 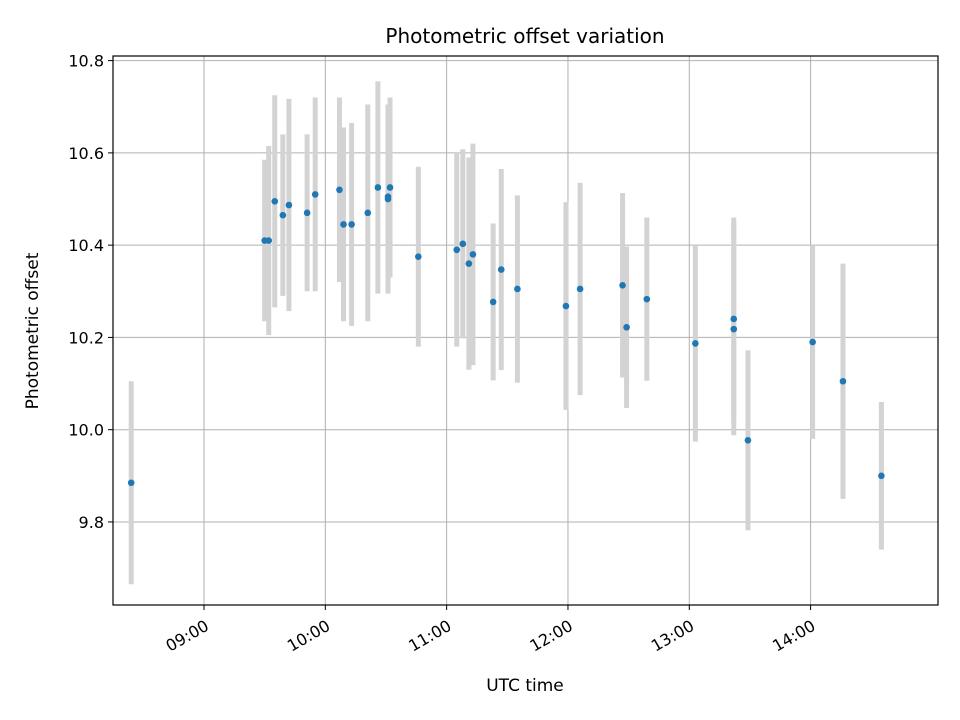 What do you see at coordinates (187, 636) in the screenshot?
I see `x-tick-label: 09:00` at bounding box center [187, 636].